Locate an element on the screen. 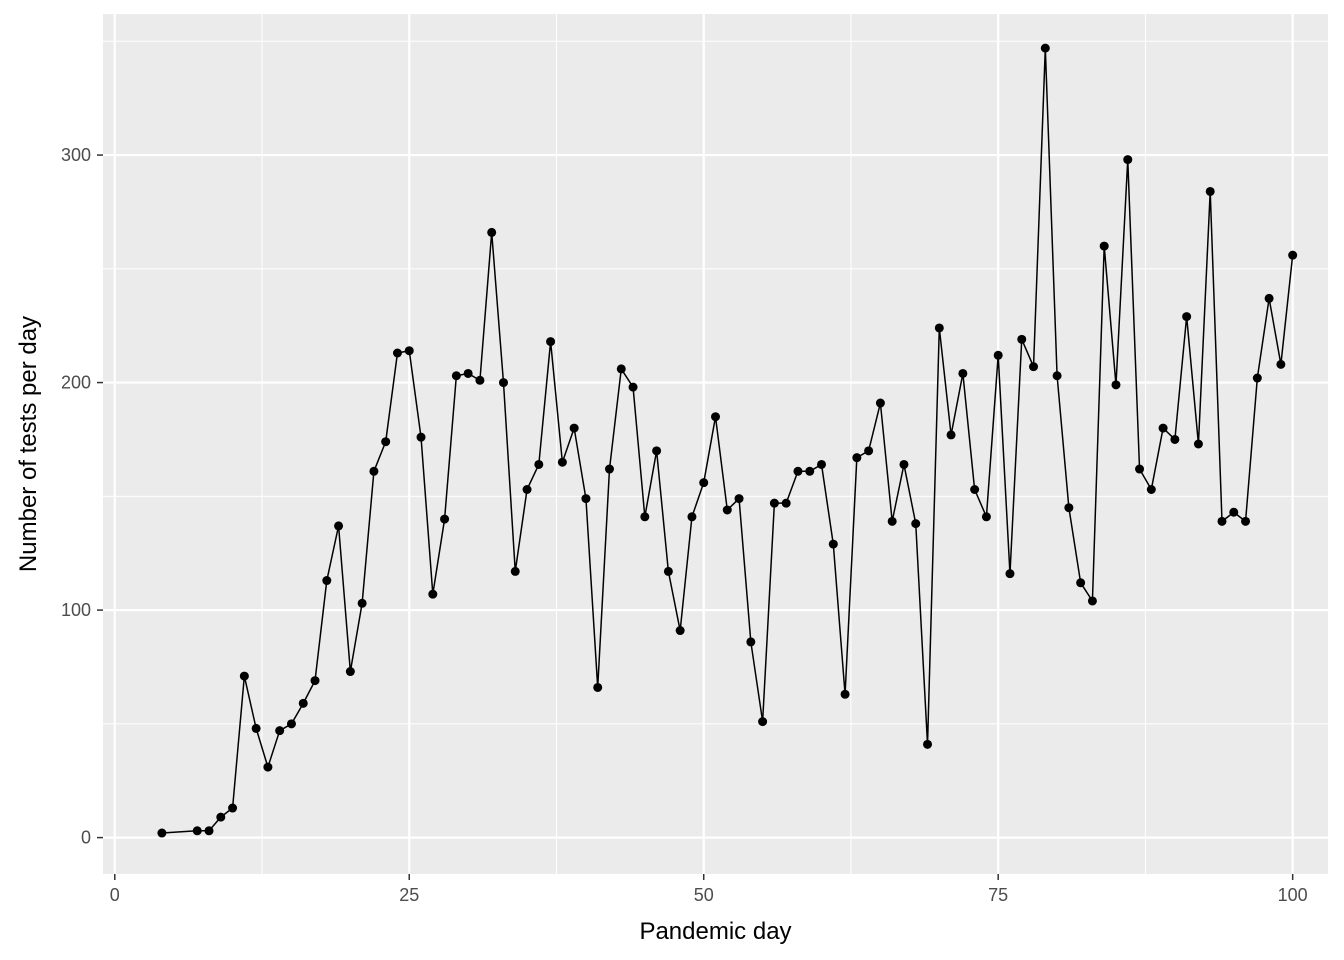 Image resolution: width=1344 pixels, height=960 pixels. x-tick-label: 25 is located at coordinates (409, 895).